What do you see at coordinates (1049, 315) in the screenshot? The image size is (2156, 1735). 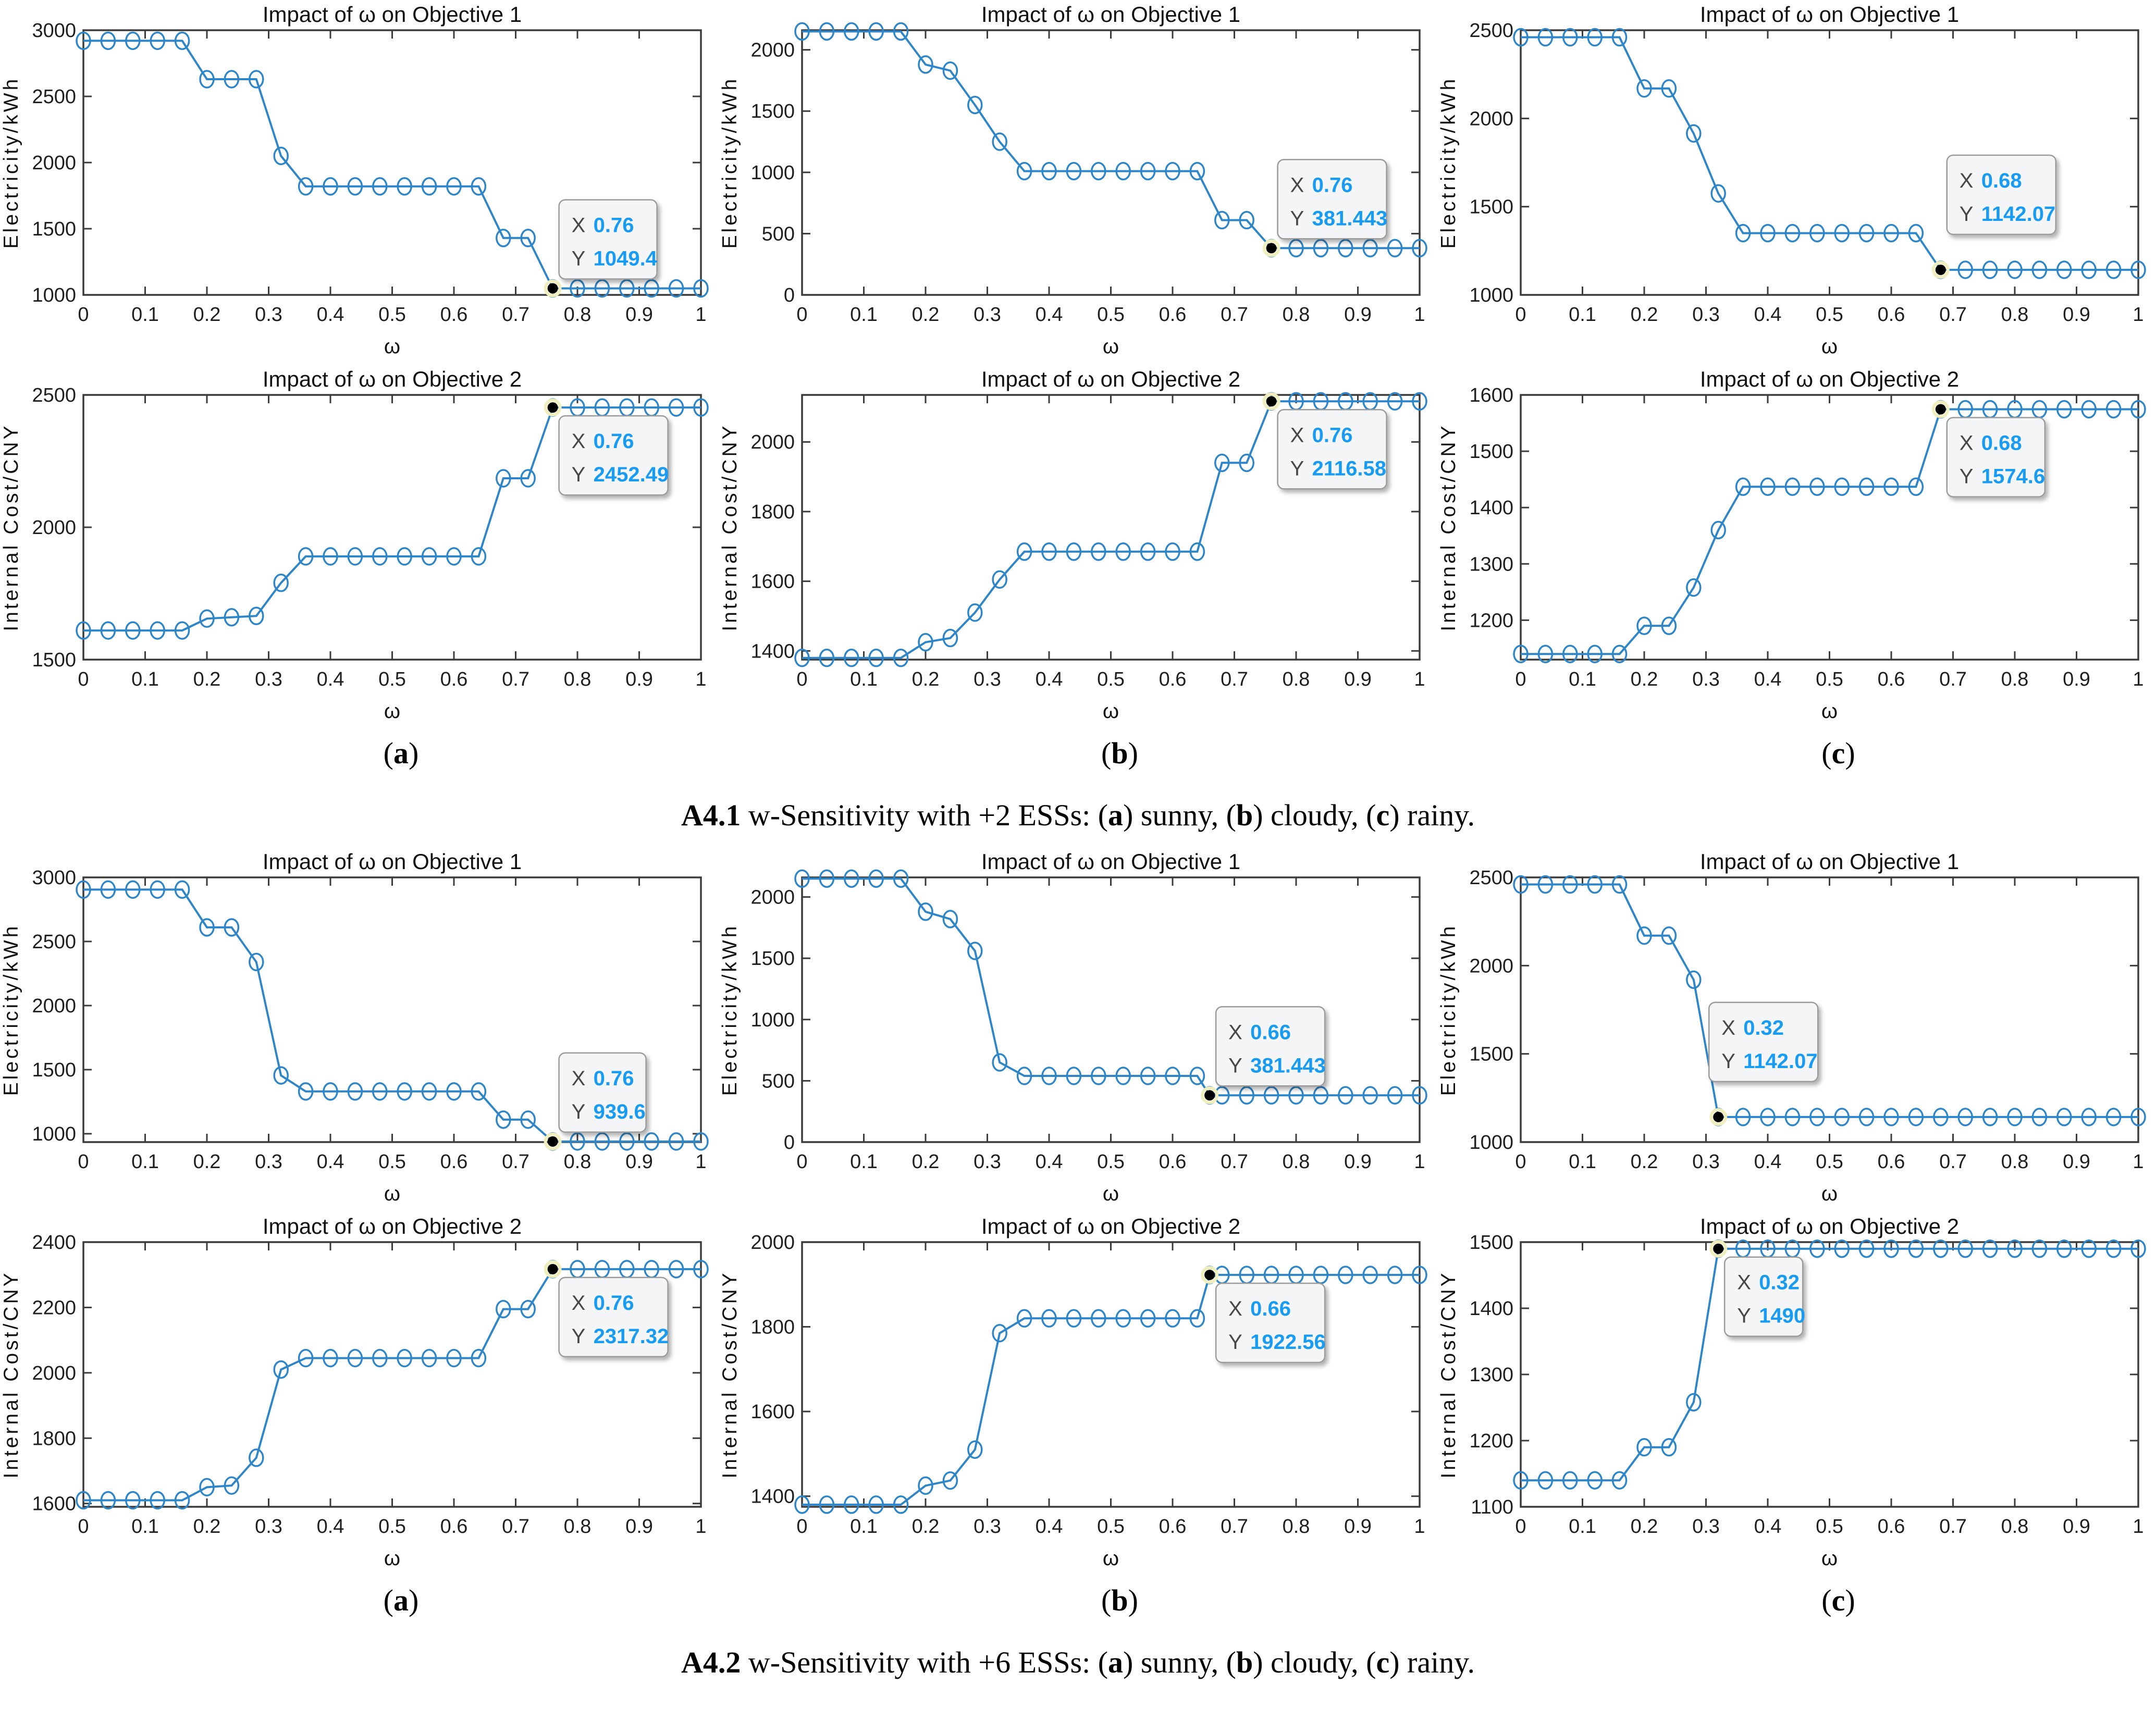 I see `x-tick-label: 0.4` at bounding box center [1049, 315].